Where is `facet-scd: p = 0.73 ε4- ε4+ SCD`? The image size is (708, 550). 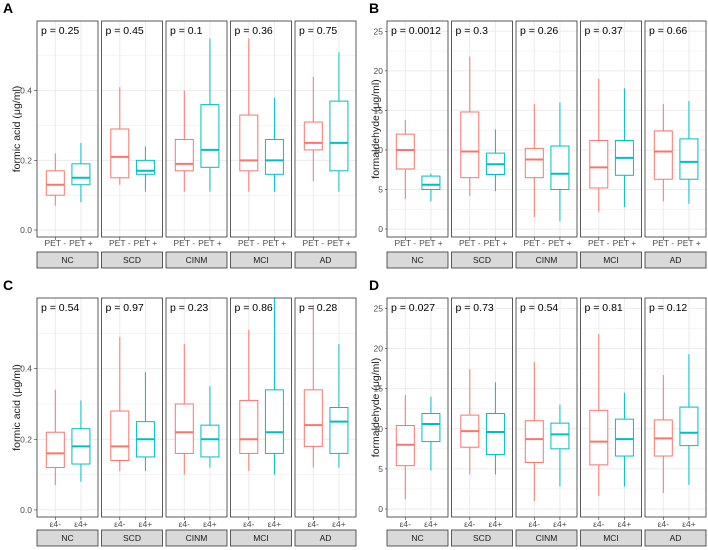 facet-scd: p = 0.73 ε4- ε4+ SCD is located at coordinates (482, 422).